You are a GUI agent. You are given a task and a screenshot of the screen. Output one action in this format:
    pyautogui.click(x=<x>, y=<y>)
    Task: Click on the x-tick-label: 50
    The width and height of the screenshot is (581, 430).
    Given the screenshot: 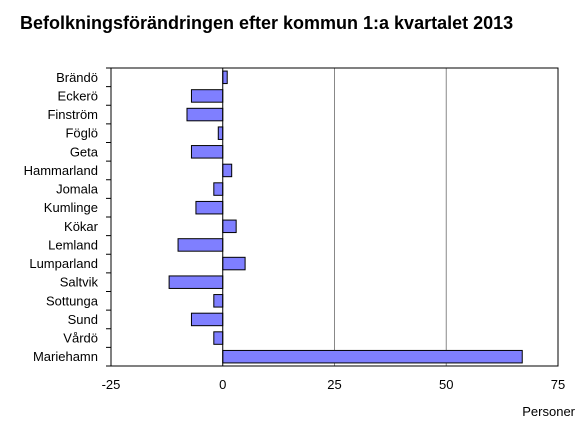 What is the action you would take?
    pyautogui.click(x=446, y=384)
    